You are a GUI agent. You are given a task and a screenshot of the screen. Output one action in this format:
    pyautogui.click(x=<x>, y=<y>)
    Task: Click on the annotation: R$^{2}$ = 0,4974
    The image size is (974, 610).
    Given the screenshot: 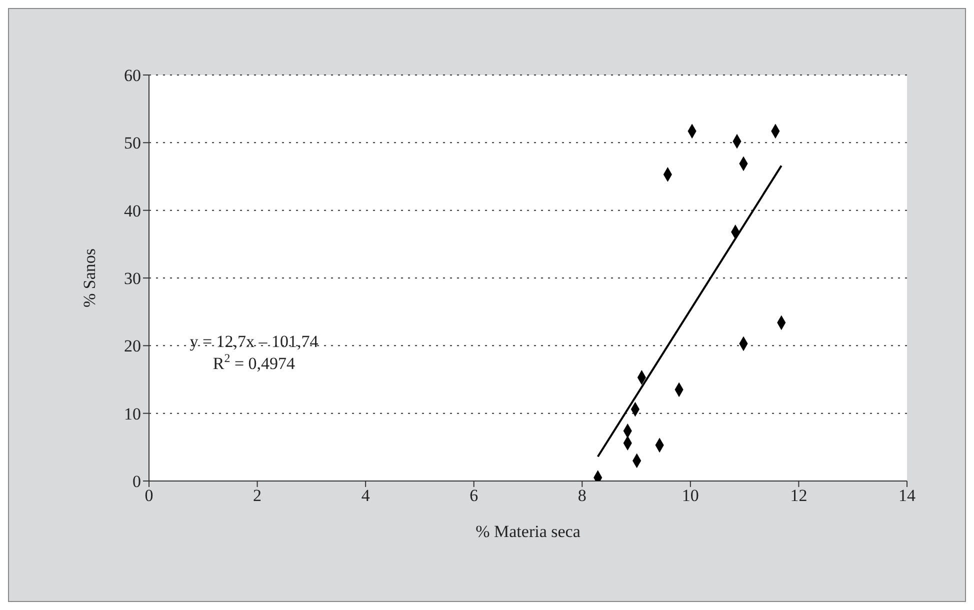 What is the action you would take?
    pyautogui.click(x=254, y=362)
    